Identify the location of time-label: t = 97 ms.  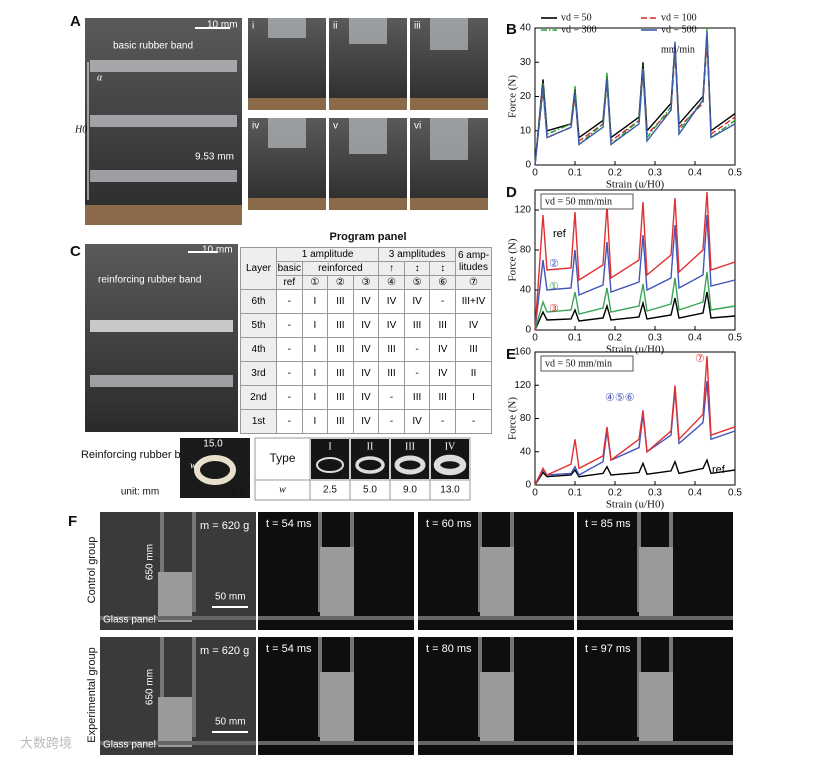
(608, 649).